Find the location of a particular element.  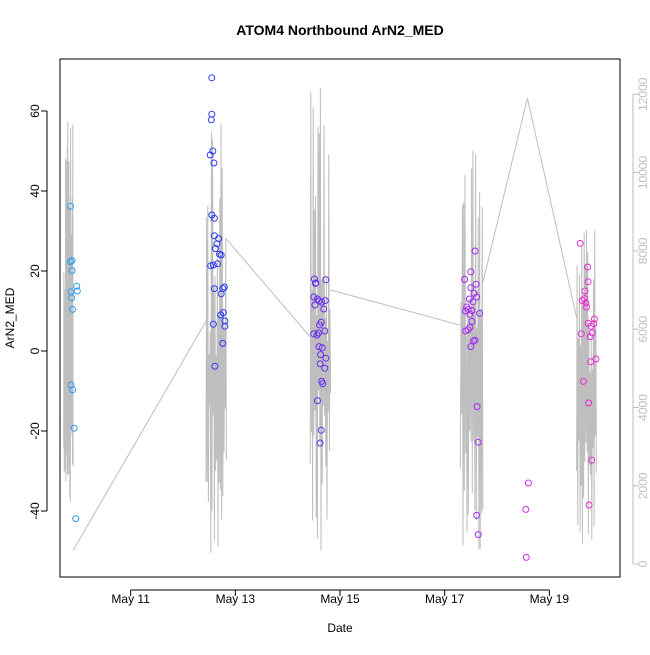

x-tick-label: May 15 is located at coordinates (340, 599).